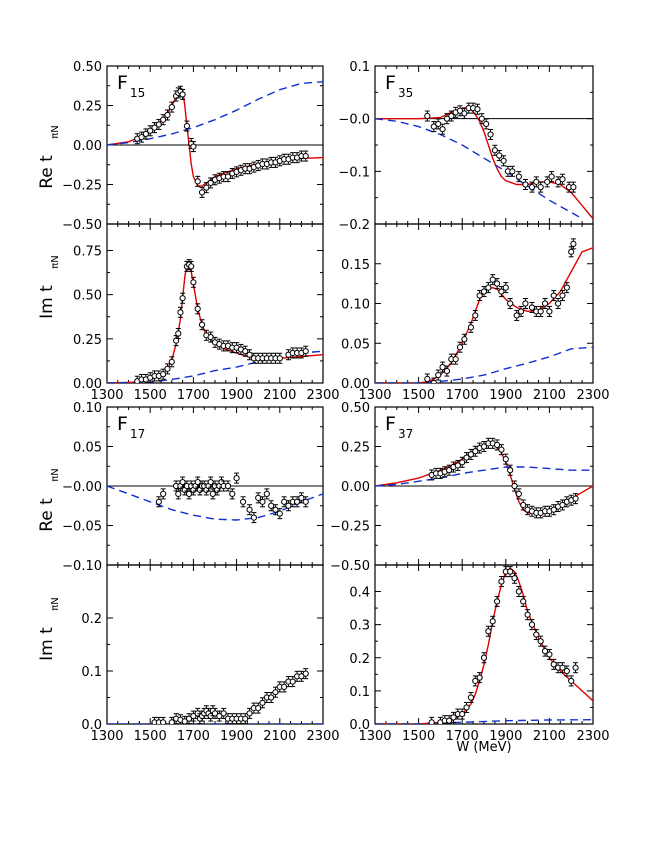 The image size is (654, 846). I want to click on ylabel-im-sub: πN, so click(55, 262).